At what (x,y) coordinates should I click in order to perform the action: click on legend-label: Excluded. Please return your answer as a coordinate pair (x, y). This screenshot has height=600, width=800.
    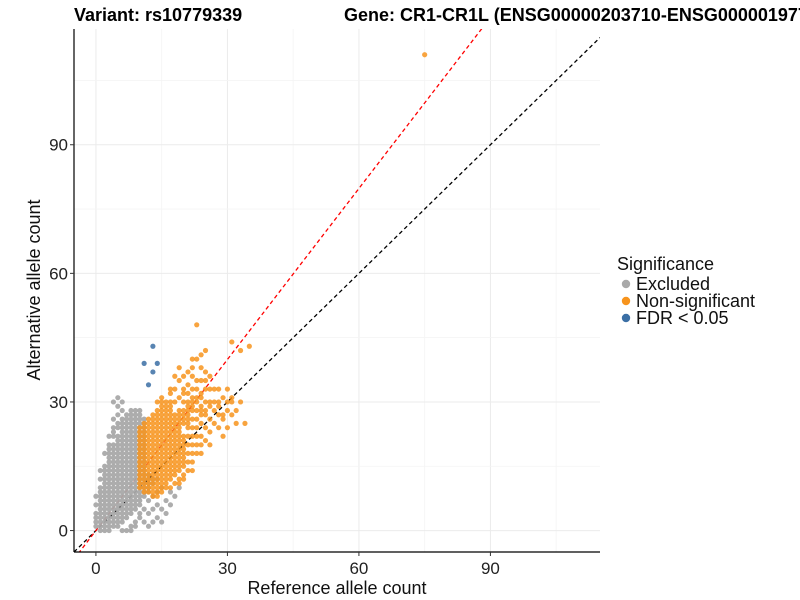
    Looking at the image, I should click on (673, 284).